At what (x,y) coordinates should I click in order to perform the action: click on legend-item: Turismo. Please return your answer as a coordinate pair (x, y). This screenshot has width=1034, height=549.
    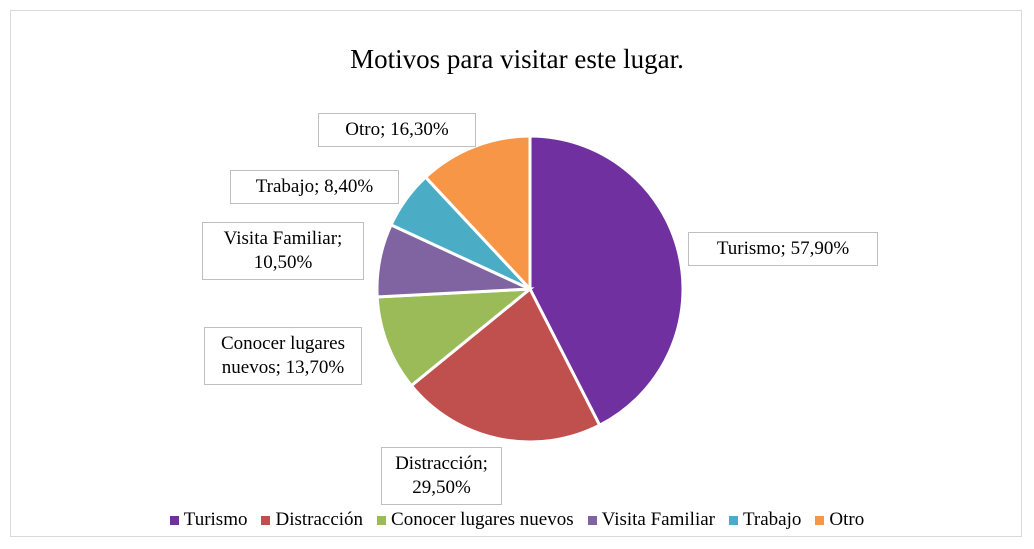
    Looking at the image, I should click on (208, 520).